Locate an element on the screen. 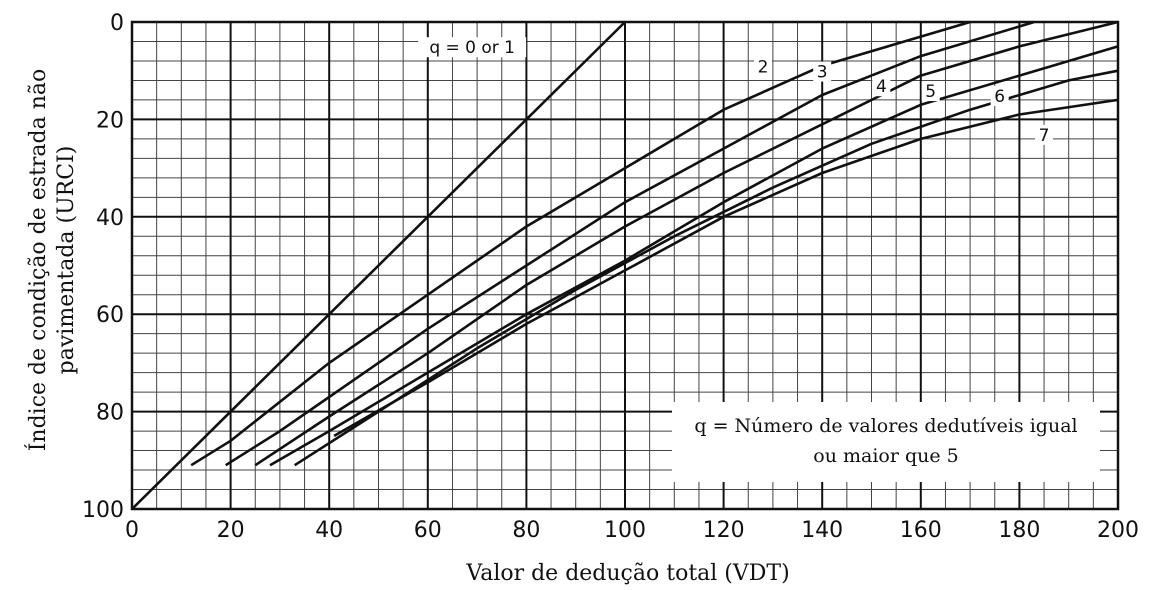  y-tick-label: 20 is located at coordinates (110, 120).